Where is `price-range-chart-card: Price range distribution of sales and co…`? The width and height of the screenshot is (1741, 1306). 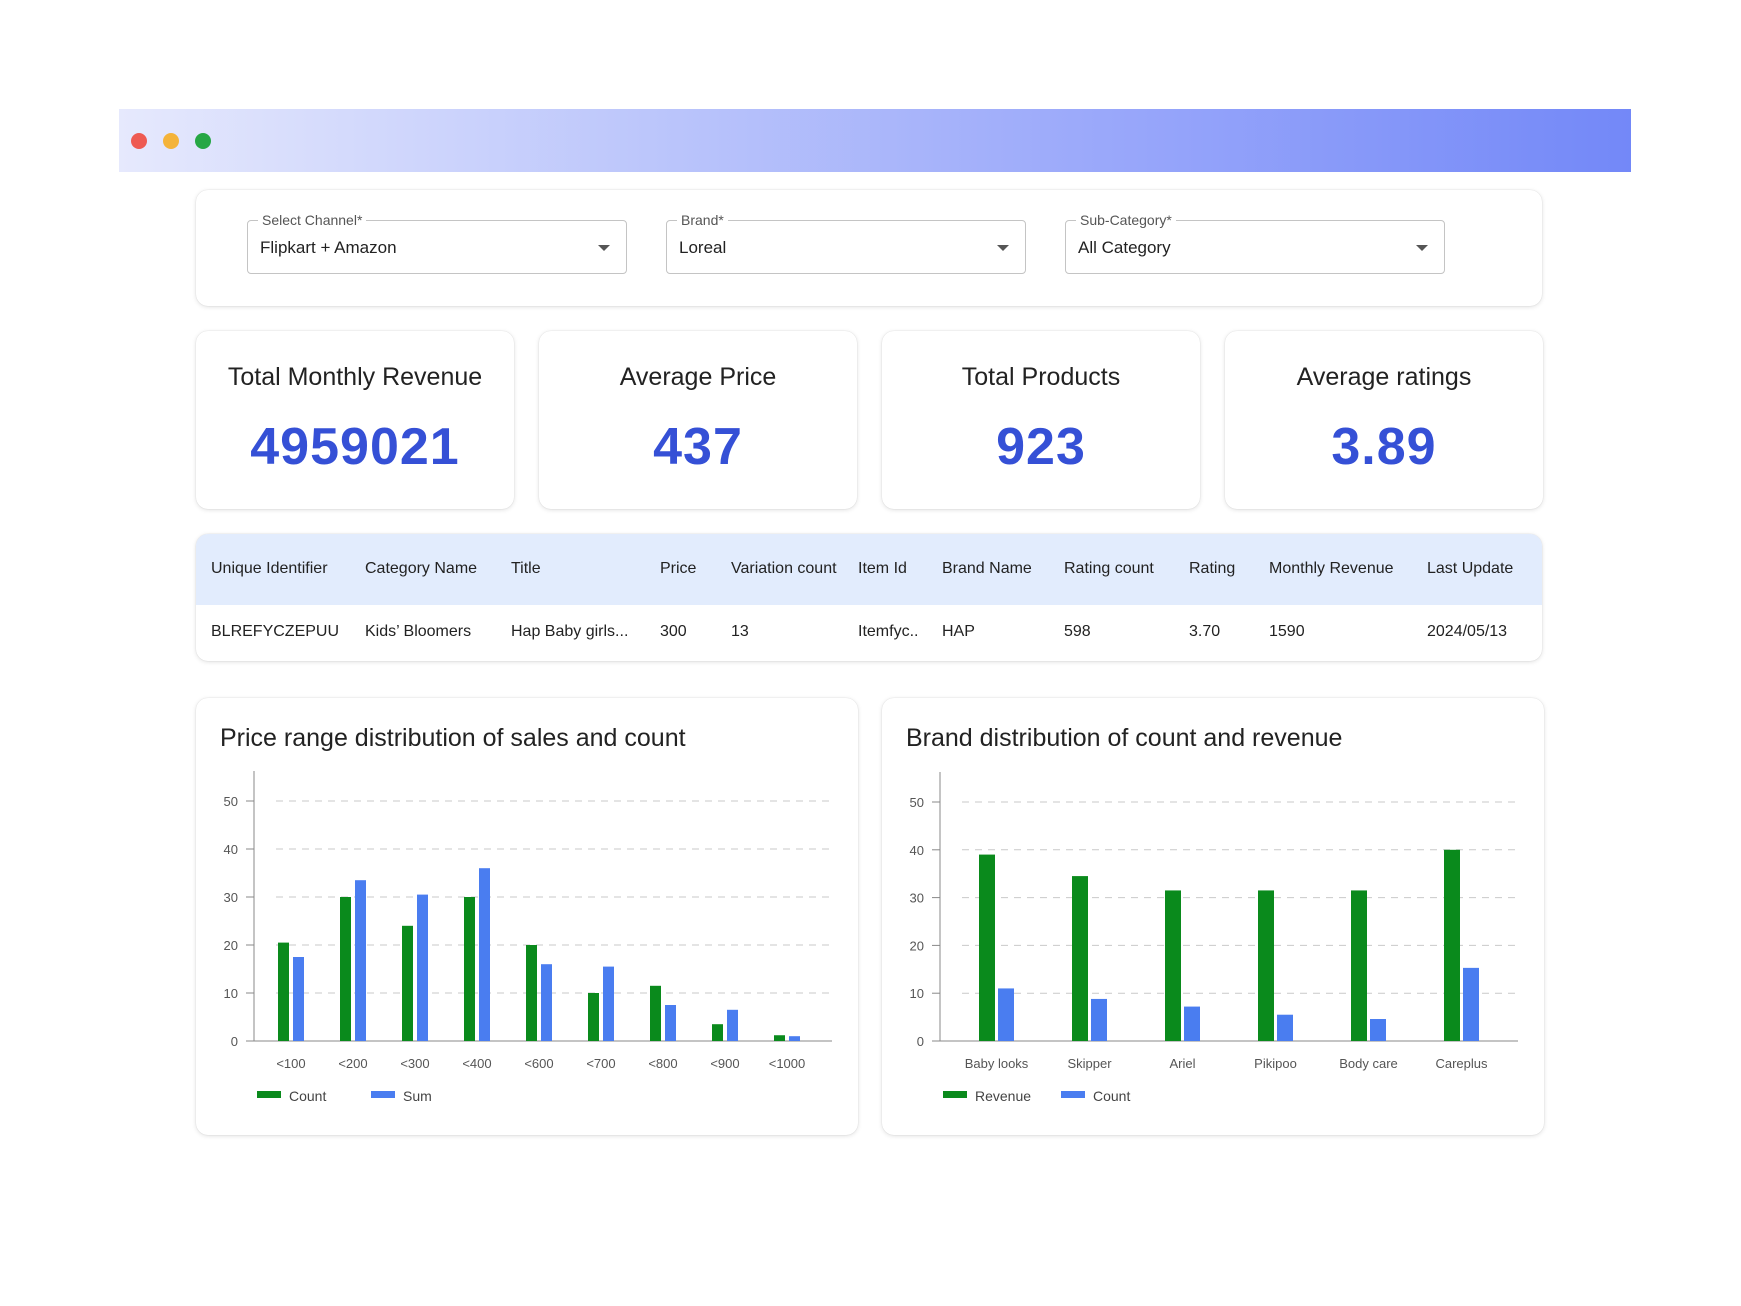 price-range-chart-card: Price range distribution of sales and co… is located at coordinates (527, 916).